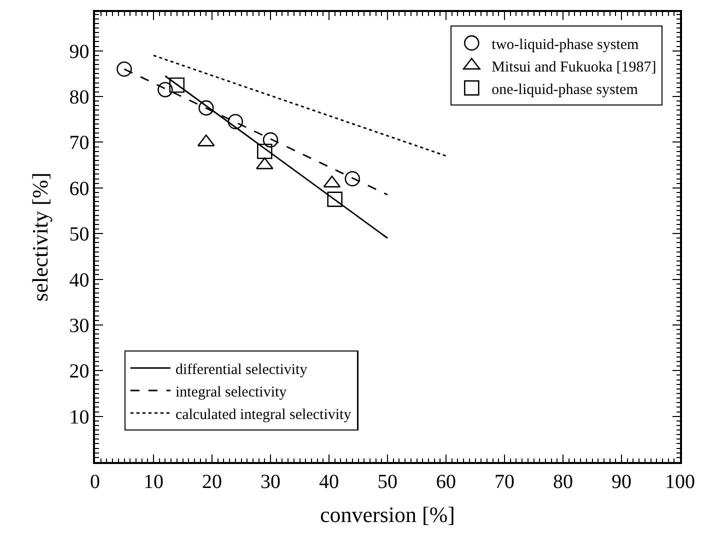  What do you see at coordinates (446, 481) in the screenshot?
I see `x-tick-label: 60` at bounding box center [446, 481].